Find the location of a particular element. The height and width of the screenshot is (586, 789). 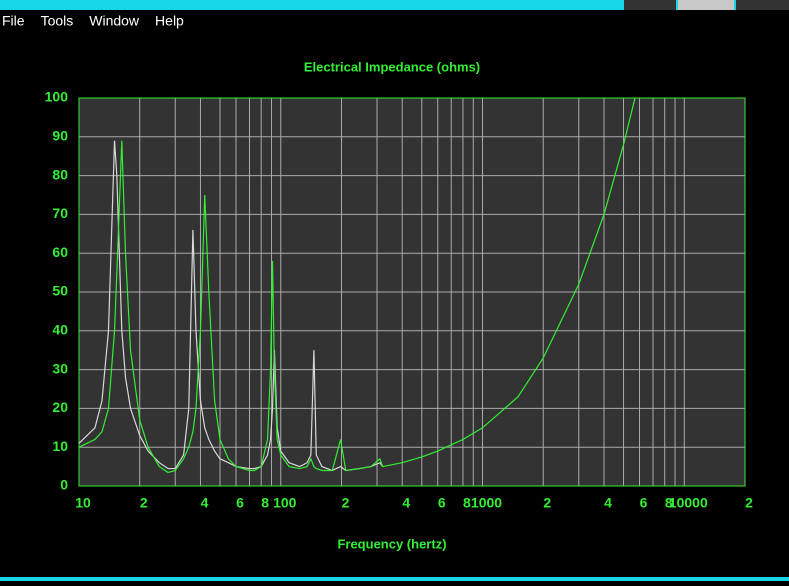

y-tick-label: 100 is located at coordinates (57, 97).